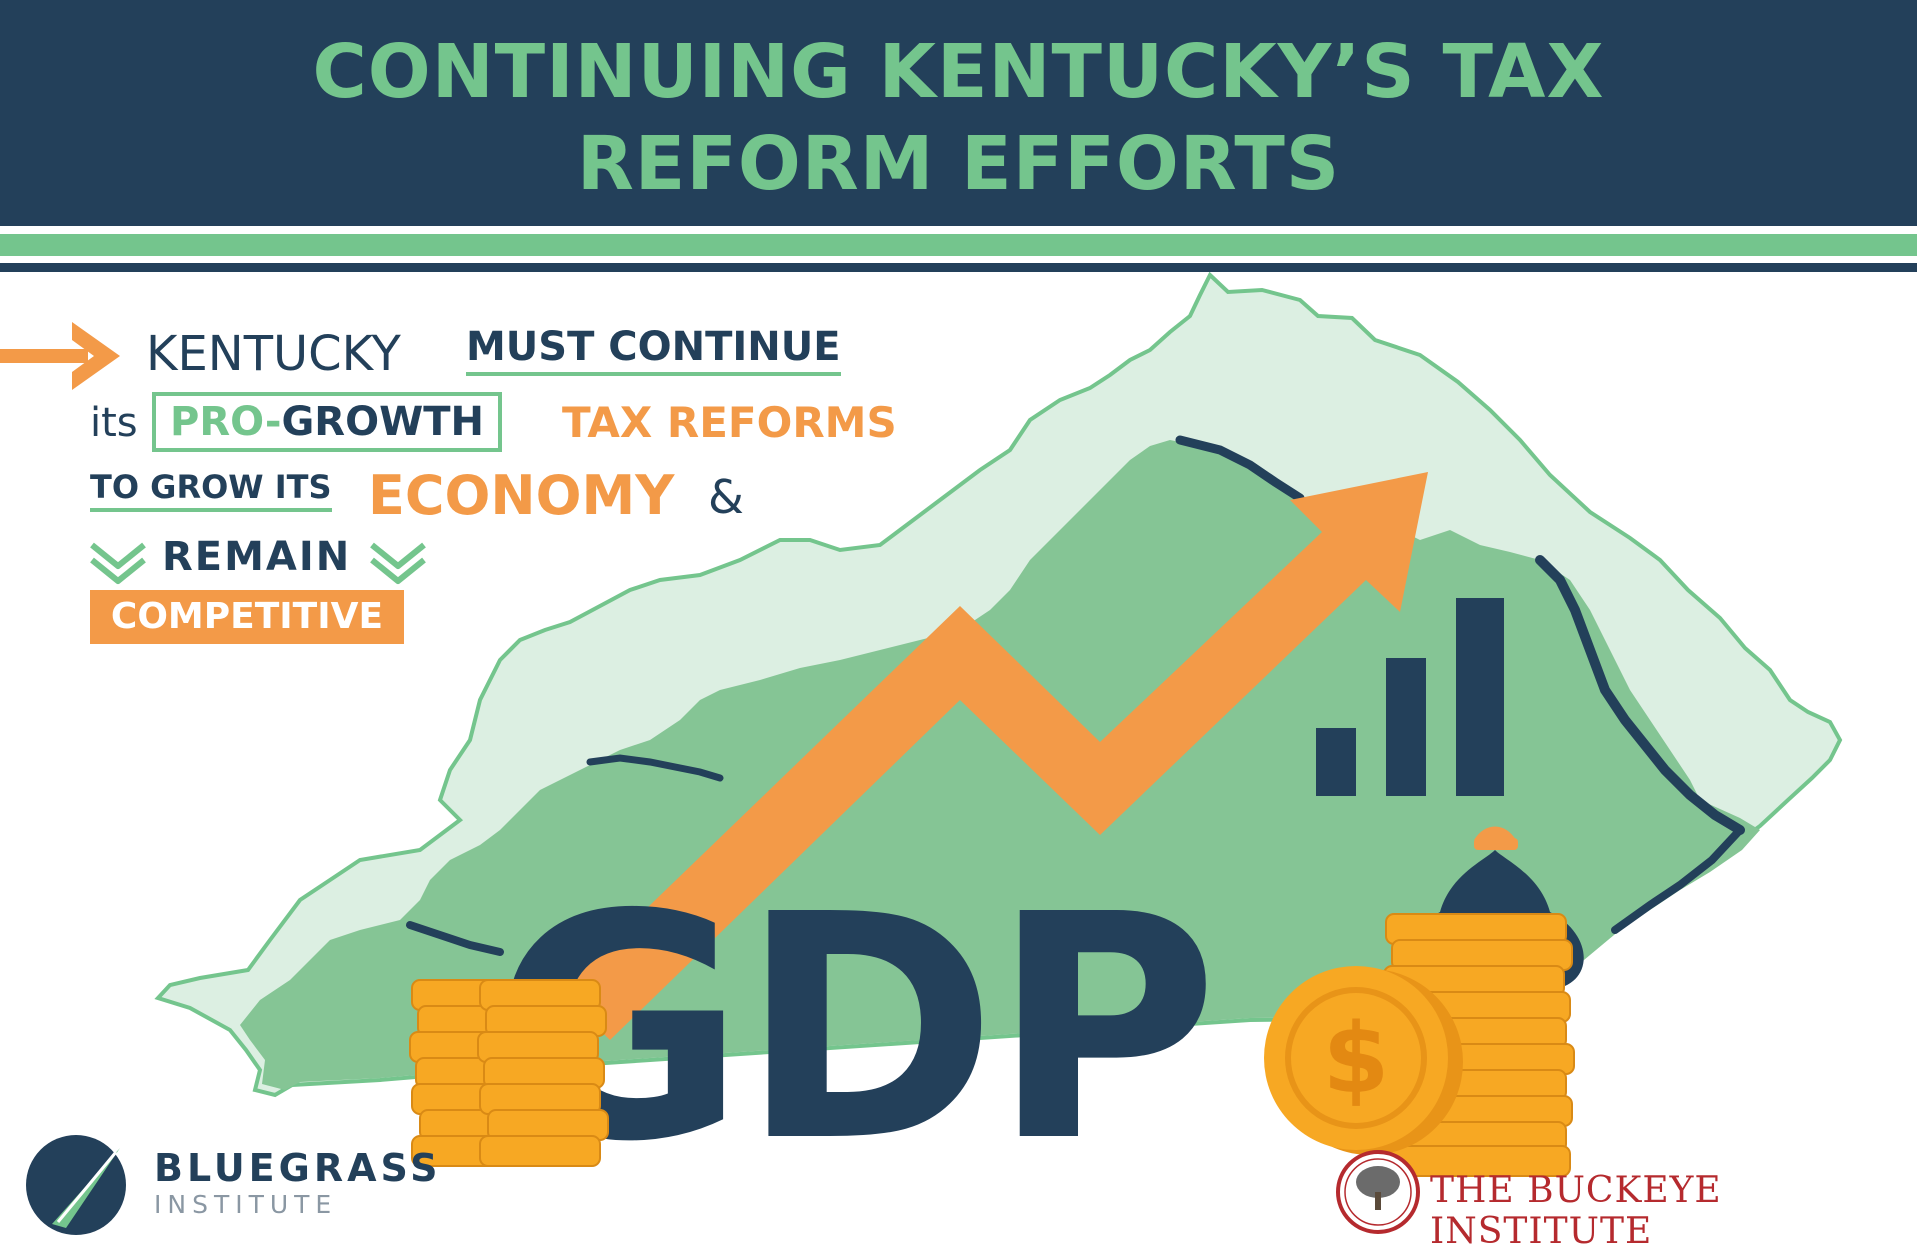  Describe the element at coordinates (958, 72) in the screenshot. I see `title-line-1: CONTINUING KENTUCKY’S TAX` at that location.